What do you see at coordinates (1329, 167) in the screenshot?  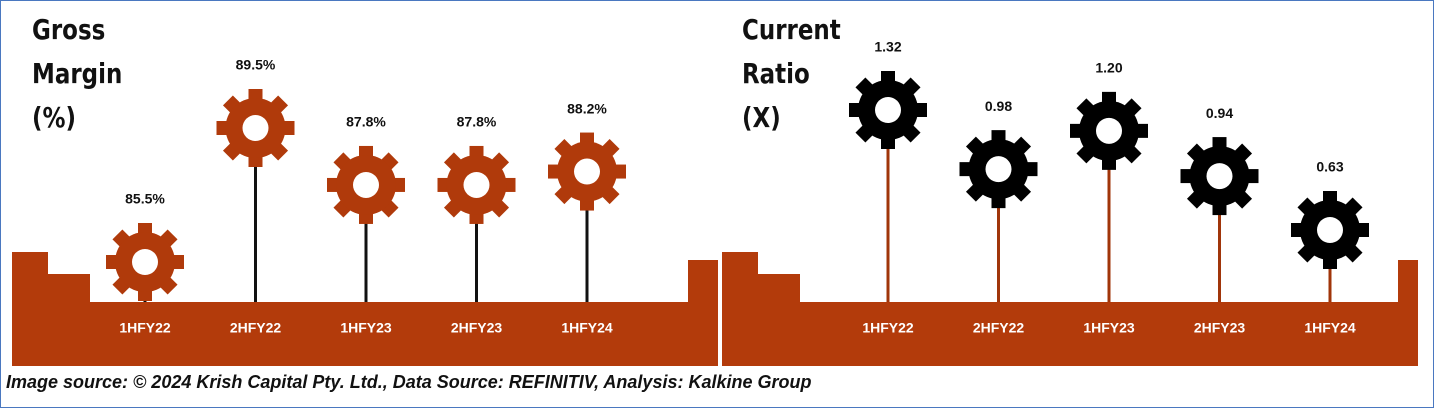 I see `value-label: 0.63` at bounding box center [1329, 167].